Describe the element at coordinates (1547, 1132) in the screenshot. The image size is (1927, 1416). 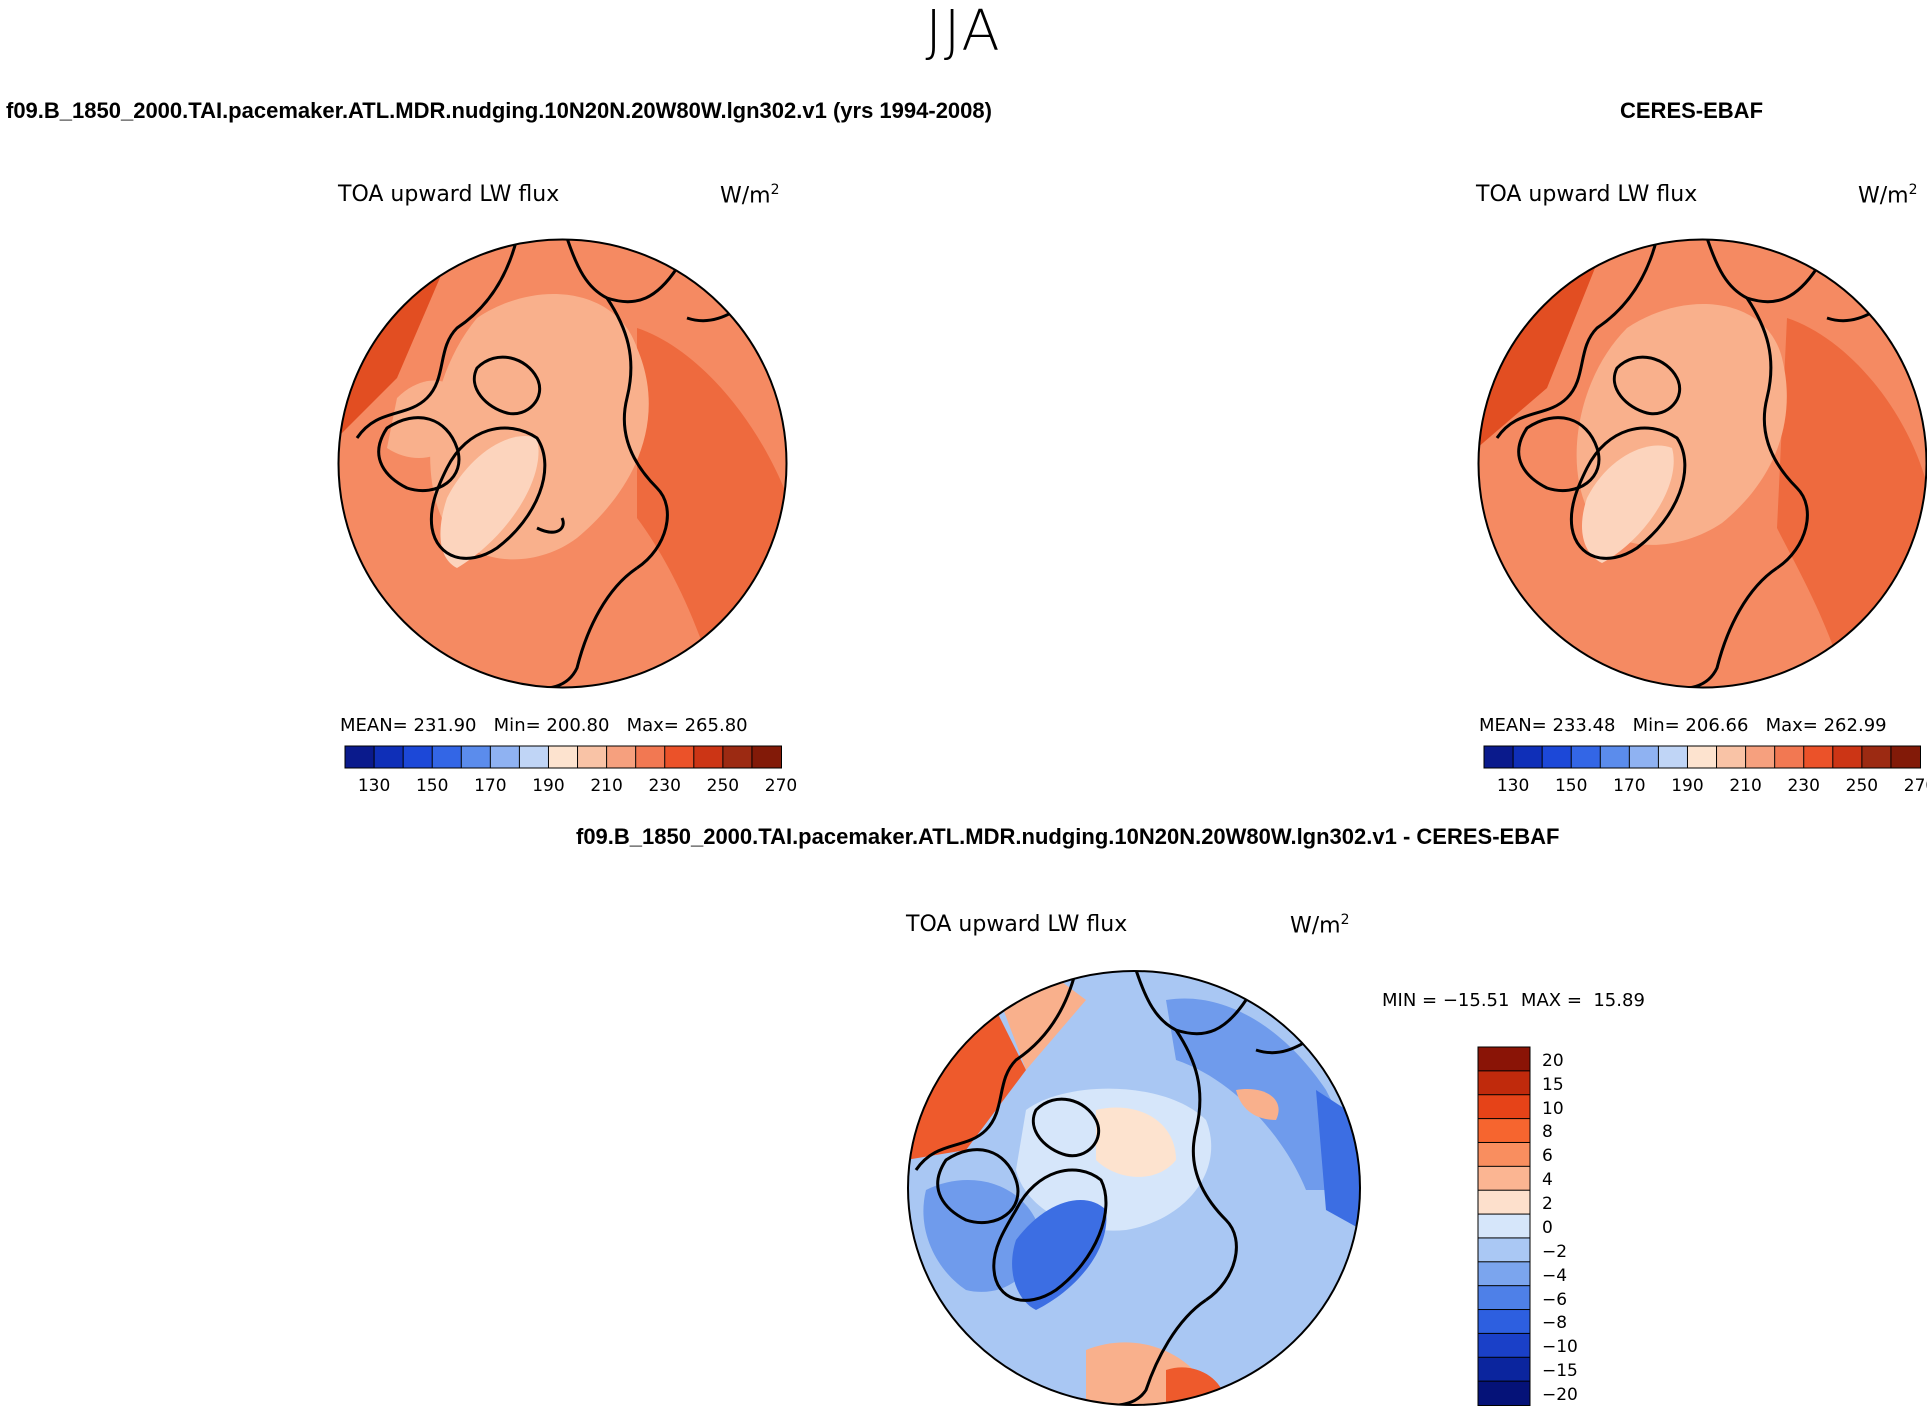
I see `colorbar-tick-label: 8` at that location.